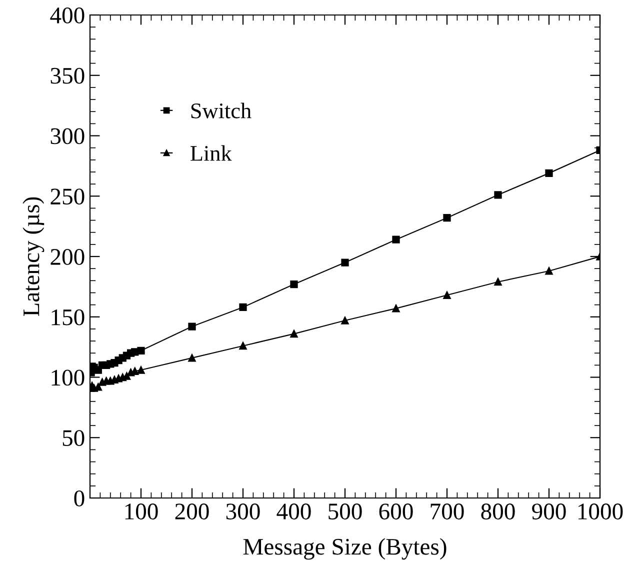  What do you see at coordinates (67, 196) in the screenshot?
I see `y-tick-label: 250` at bounding box center [67, 196].